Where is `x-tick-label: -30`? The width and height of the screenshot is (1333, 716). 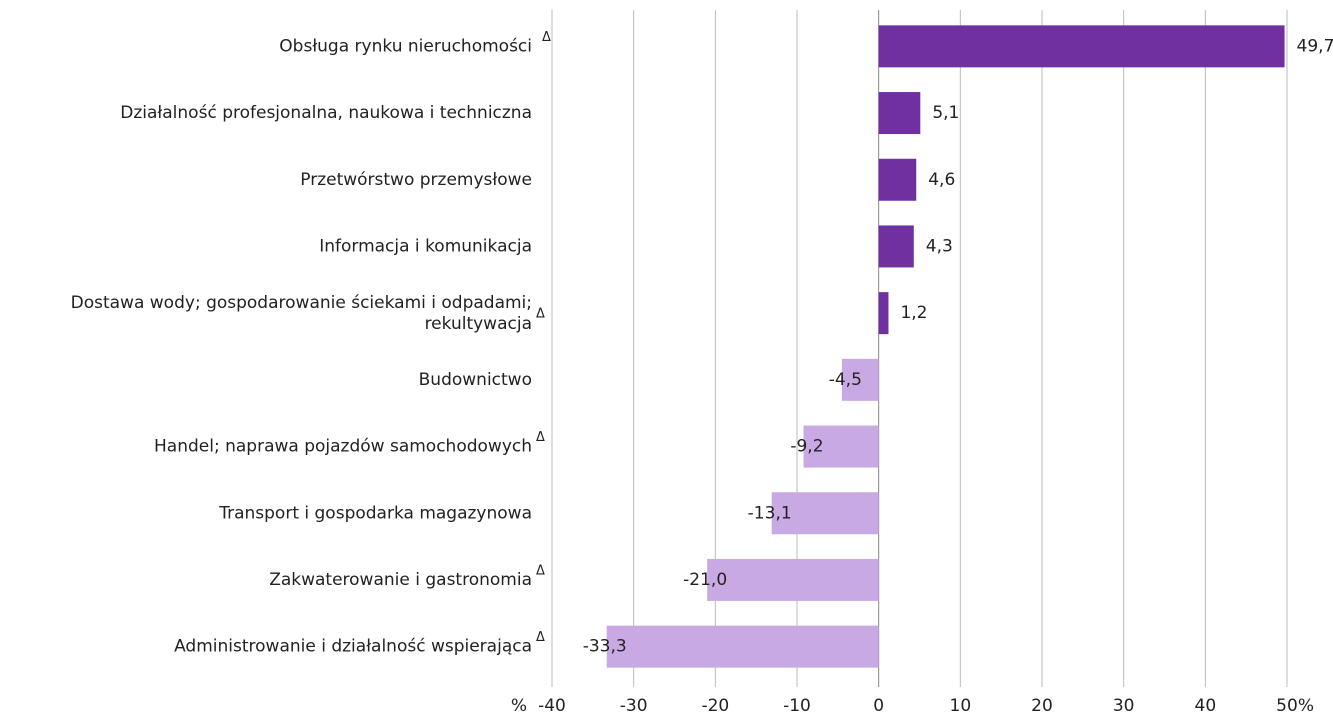
x-tick-label: -30 is located at coordinates (634, 706).